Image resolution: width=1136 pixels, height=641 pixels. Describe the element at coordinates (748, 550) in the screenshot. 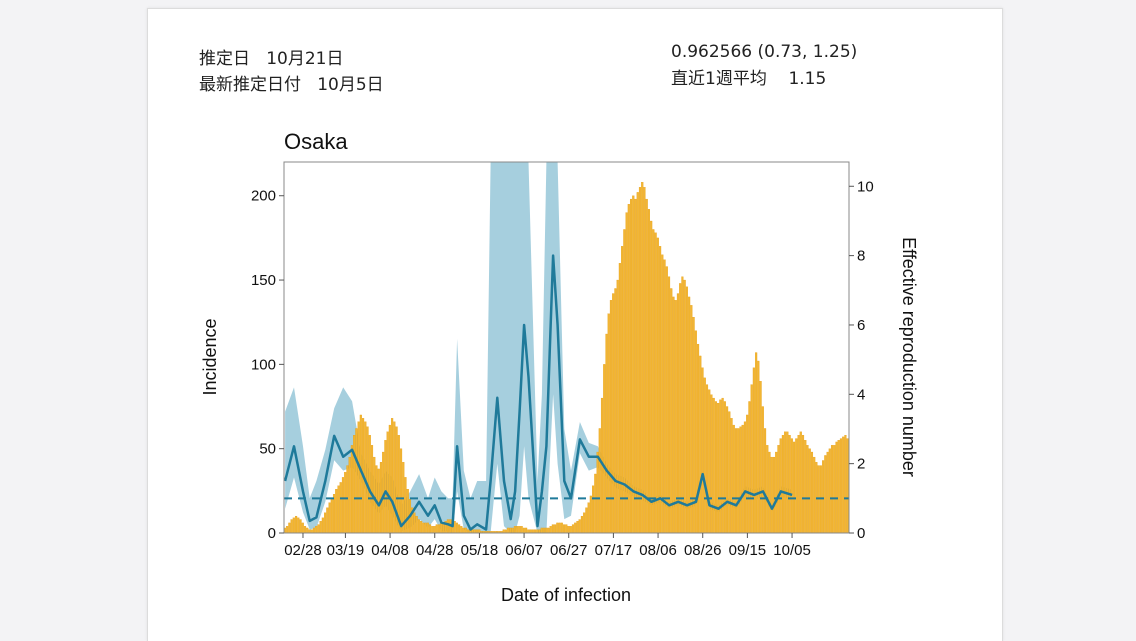

I see `x-tick-label: 09/15` at that location.